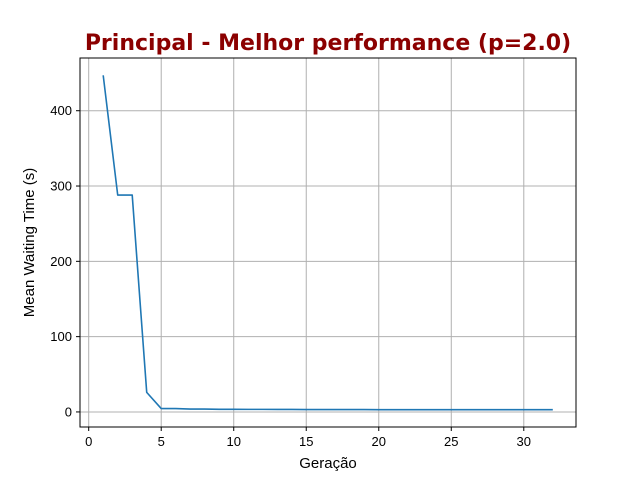 The height and width of the screenshot is (480, 640). What do you see at coordinates (88, 441) in the screenshot?
I see `x-tick-label: 0` at bounding box center [88, 441].